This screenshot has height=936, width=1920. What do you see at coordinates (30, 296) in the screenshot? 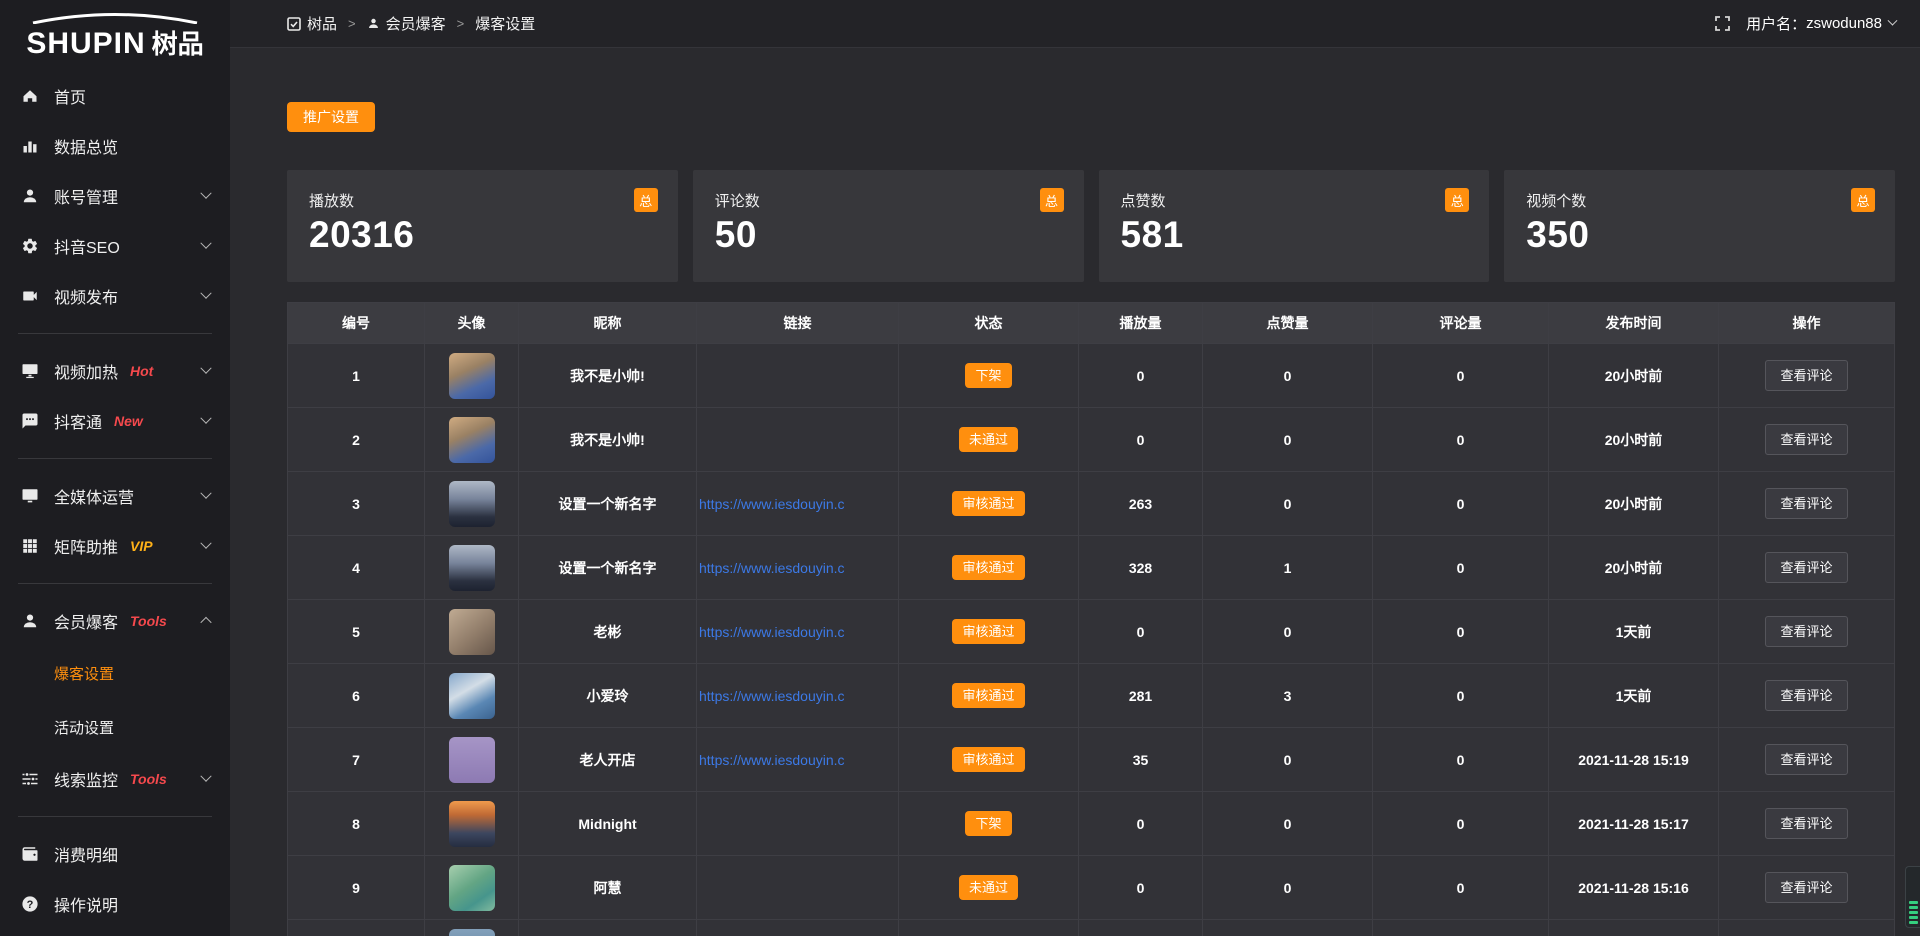
I see `video-camera-icon` at bounding box center [30, 296].